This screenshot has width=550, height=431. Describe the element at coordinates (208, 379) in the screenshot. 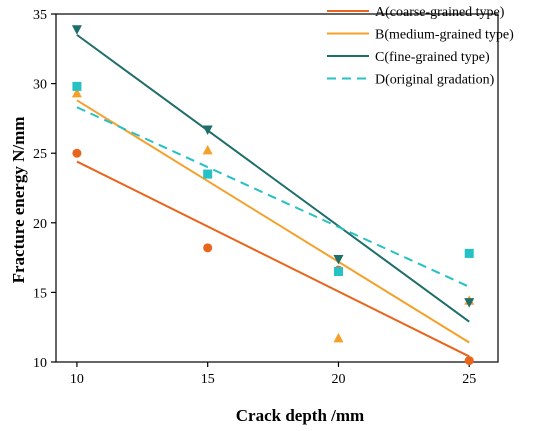

I see `x-tick-label: 15` at that location.